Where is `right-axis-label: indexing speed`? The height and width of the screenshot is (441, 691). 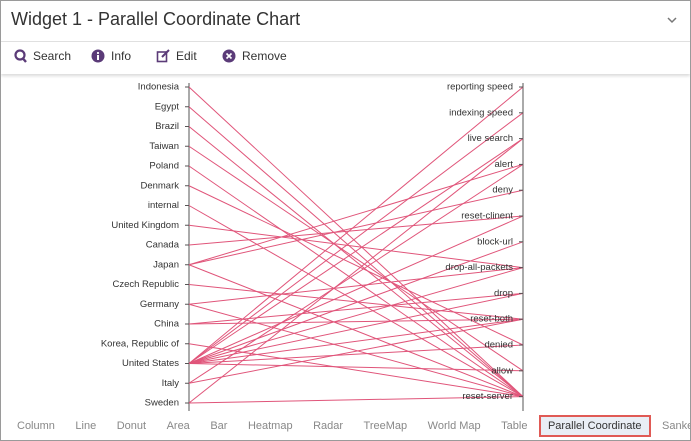
right-axis-label: indexing speed is located at coordinates (481, 112).